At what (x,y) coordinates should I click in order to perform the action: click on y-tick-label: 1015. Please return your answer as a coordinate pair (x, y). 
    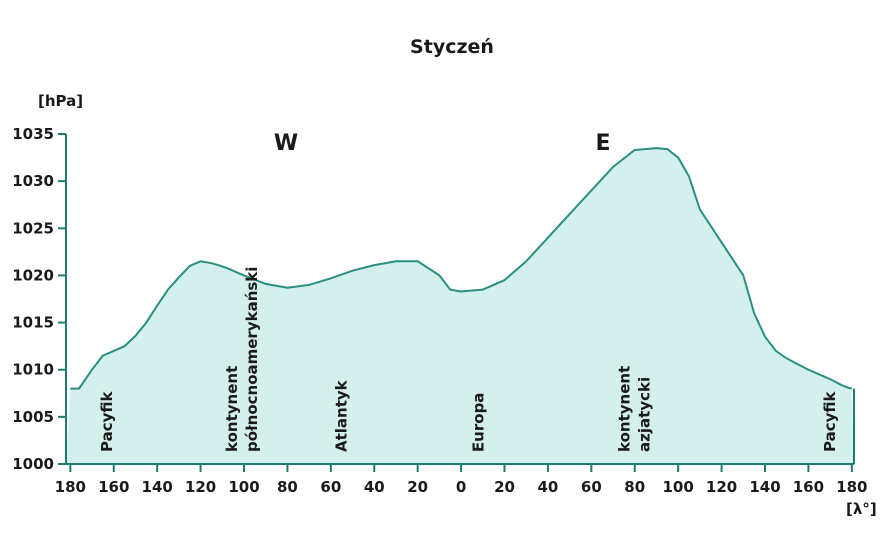
    Looking at the image, I should click on (33, 323).